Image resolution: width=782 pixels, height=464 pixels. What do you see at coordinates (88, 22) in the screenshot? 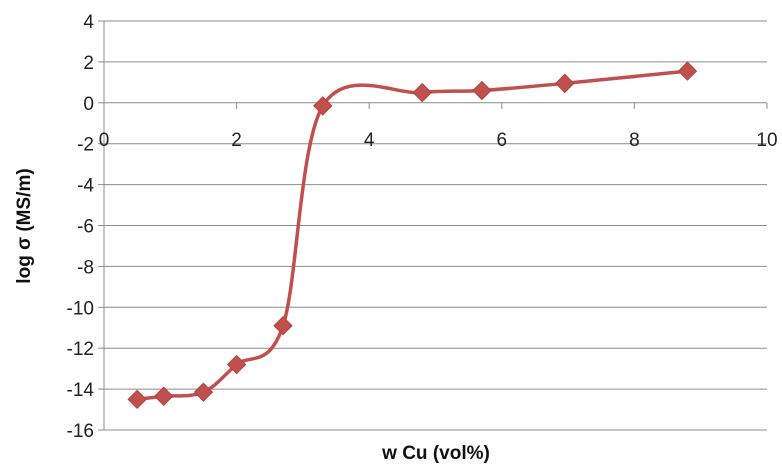
I see `y-tick-label: 4` at bounding box center [88, 22].